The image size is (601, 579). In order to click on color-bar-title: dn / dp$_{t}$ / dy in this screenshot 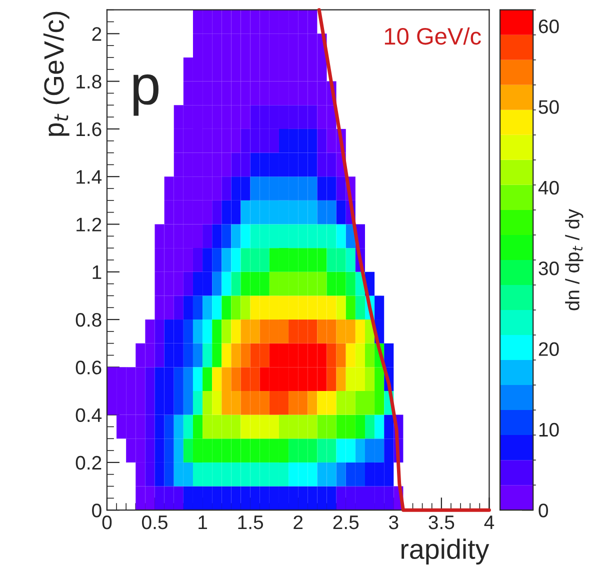, I will do `click(574, 259)`.